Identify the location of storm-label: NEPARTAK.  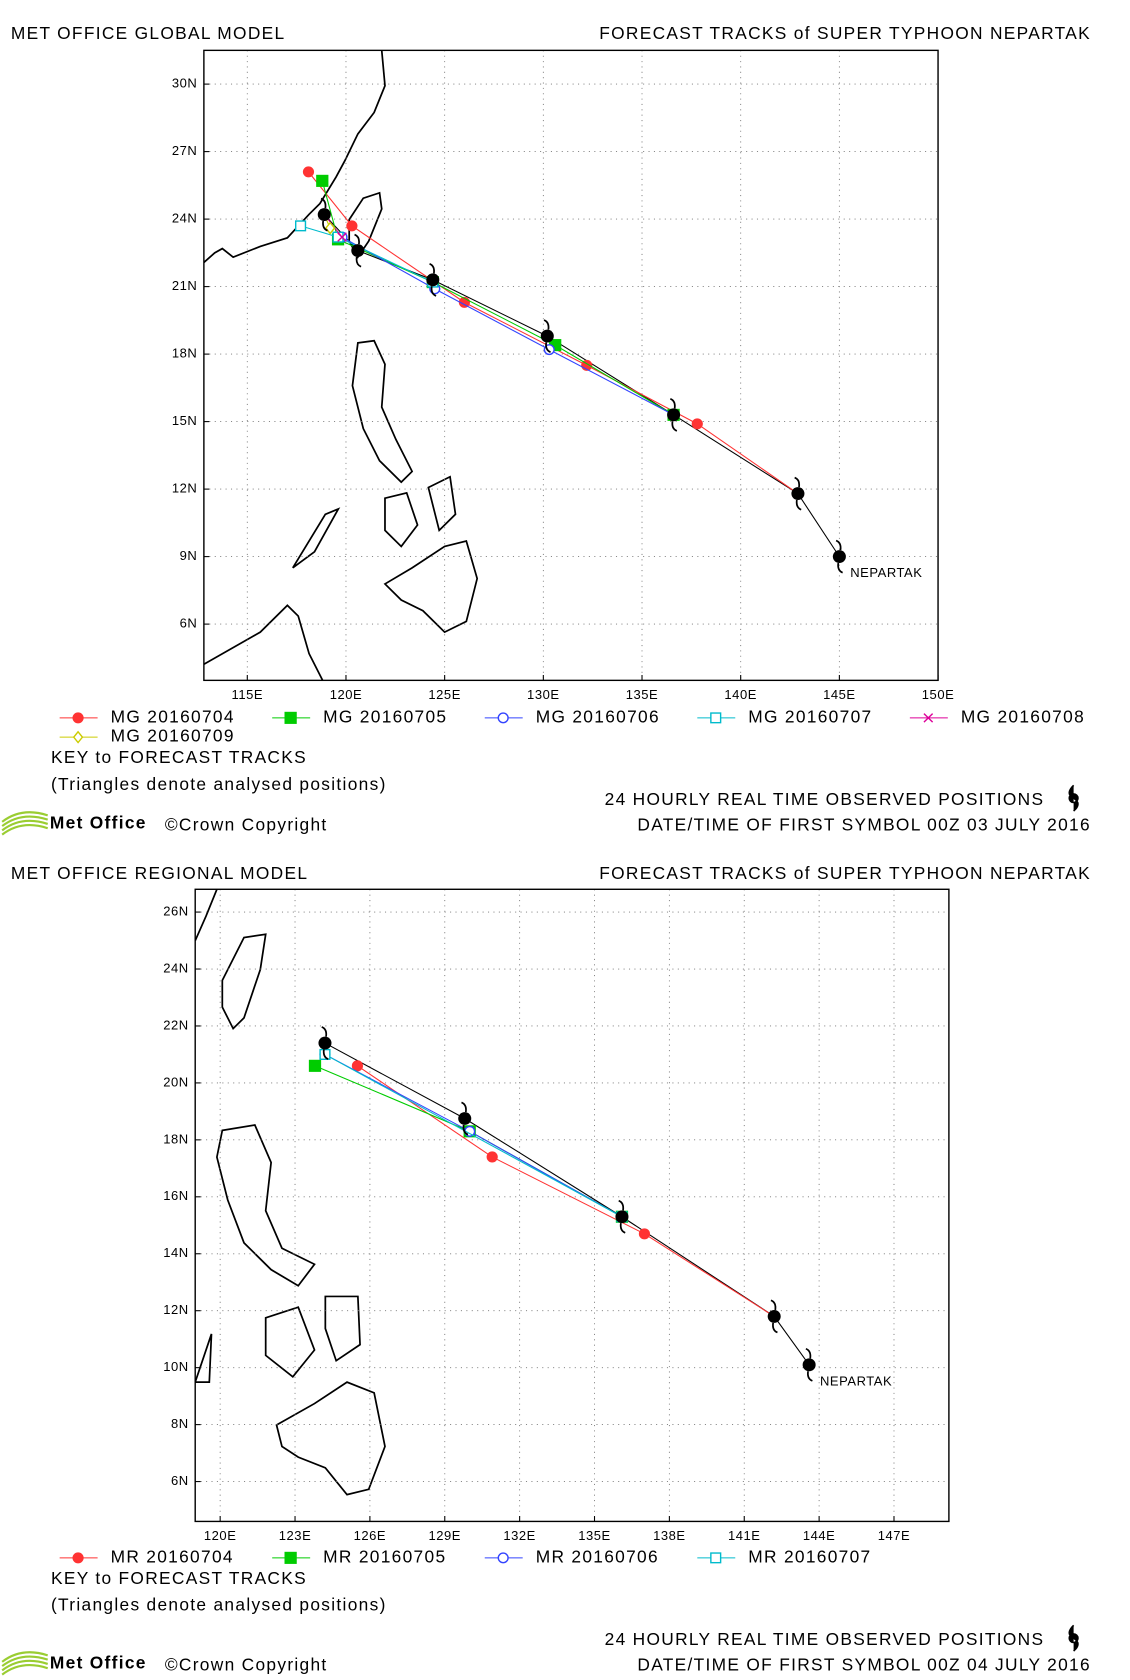
(886, 572).